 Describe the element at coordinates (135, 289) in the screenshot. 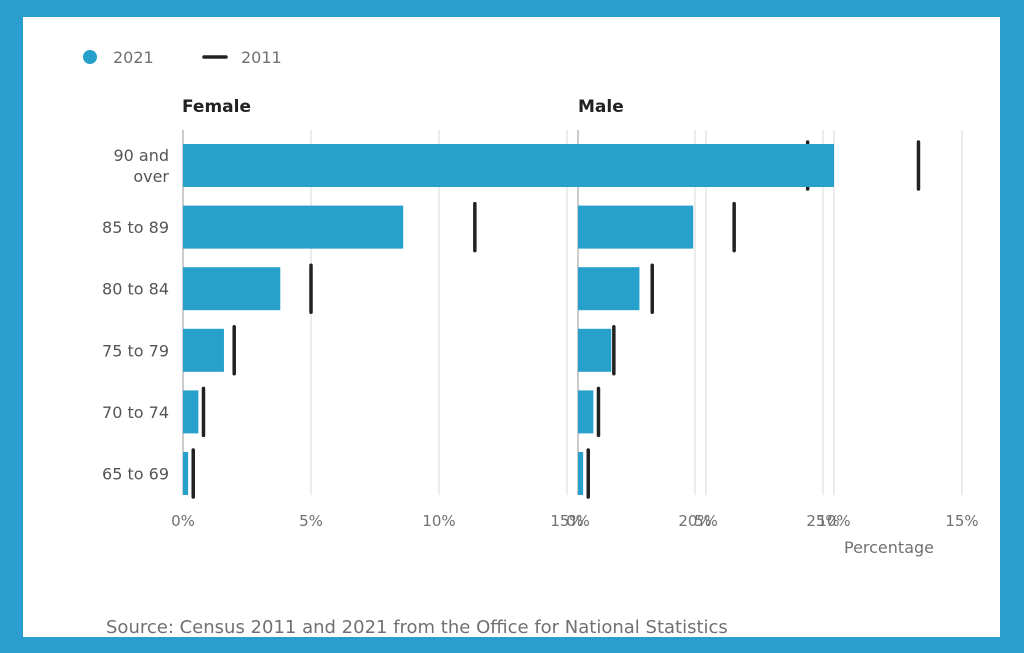

I see `category-label-2: 80 to 84` at that location.